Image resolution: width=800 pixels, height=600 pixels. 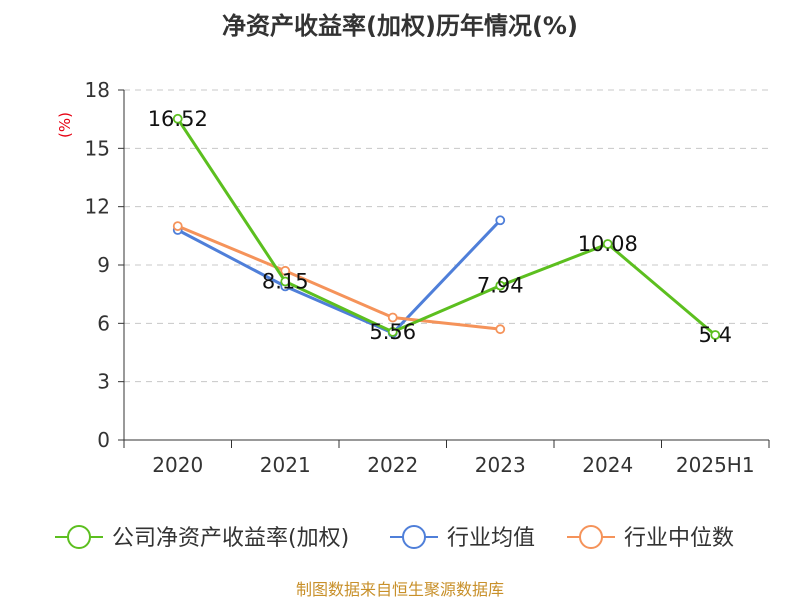 What do you see at coordinates (103, 323) in the screenshot?
I see `y-tick-label: 6` at bounding box center [103, 323].